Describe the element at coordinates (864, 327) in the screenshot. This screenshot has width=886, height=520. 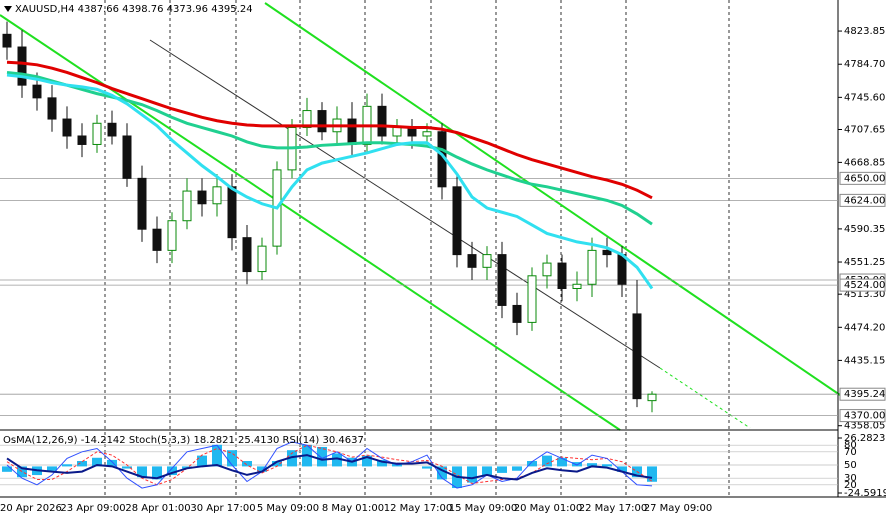
I see `y-tick-label: 4474.20` at that location.